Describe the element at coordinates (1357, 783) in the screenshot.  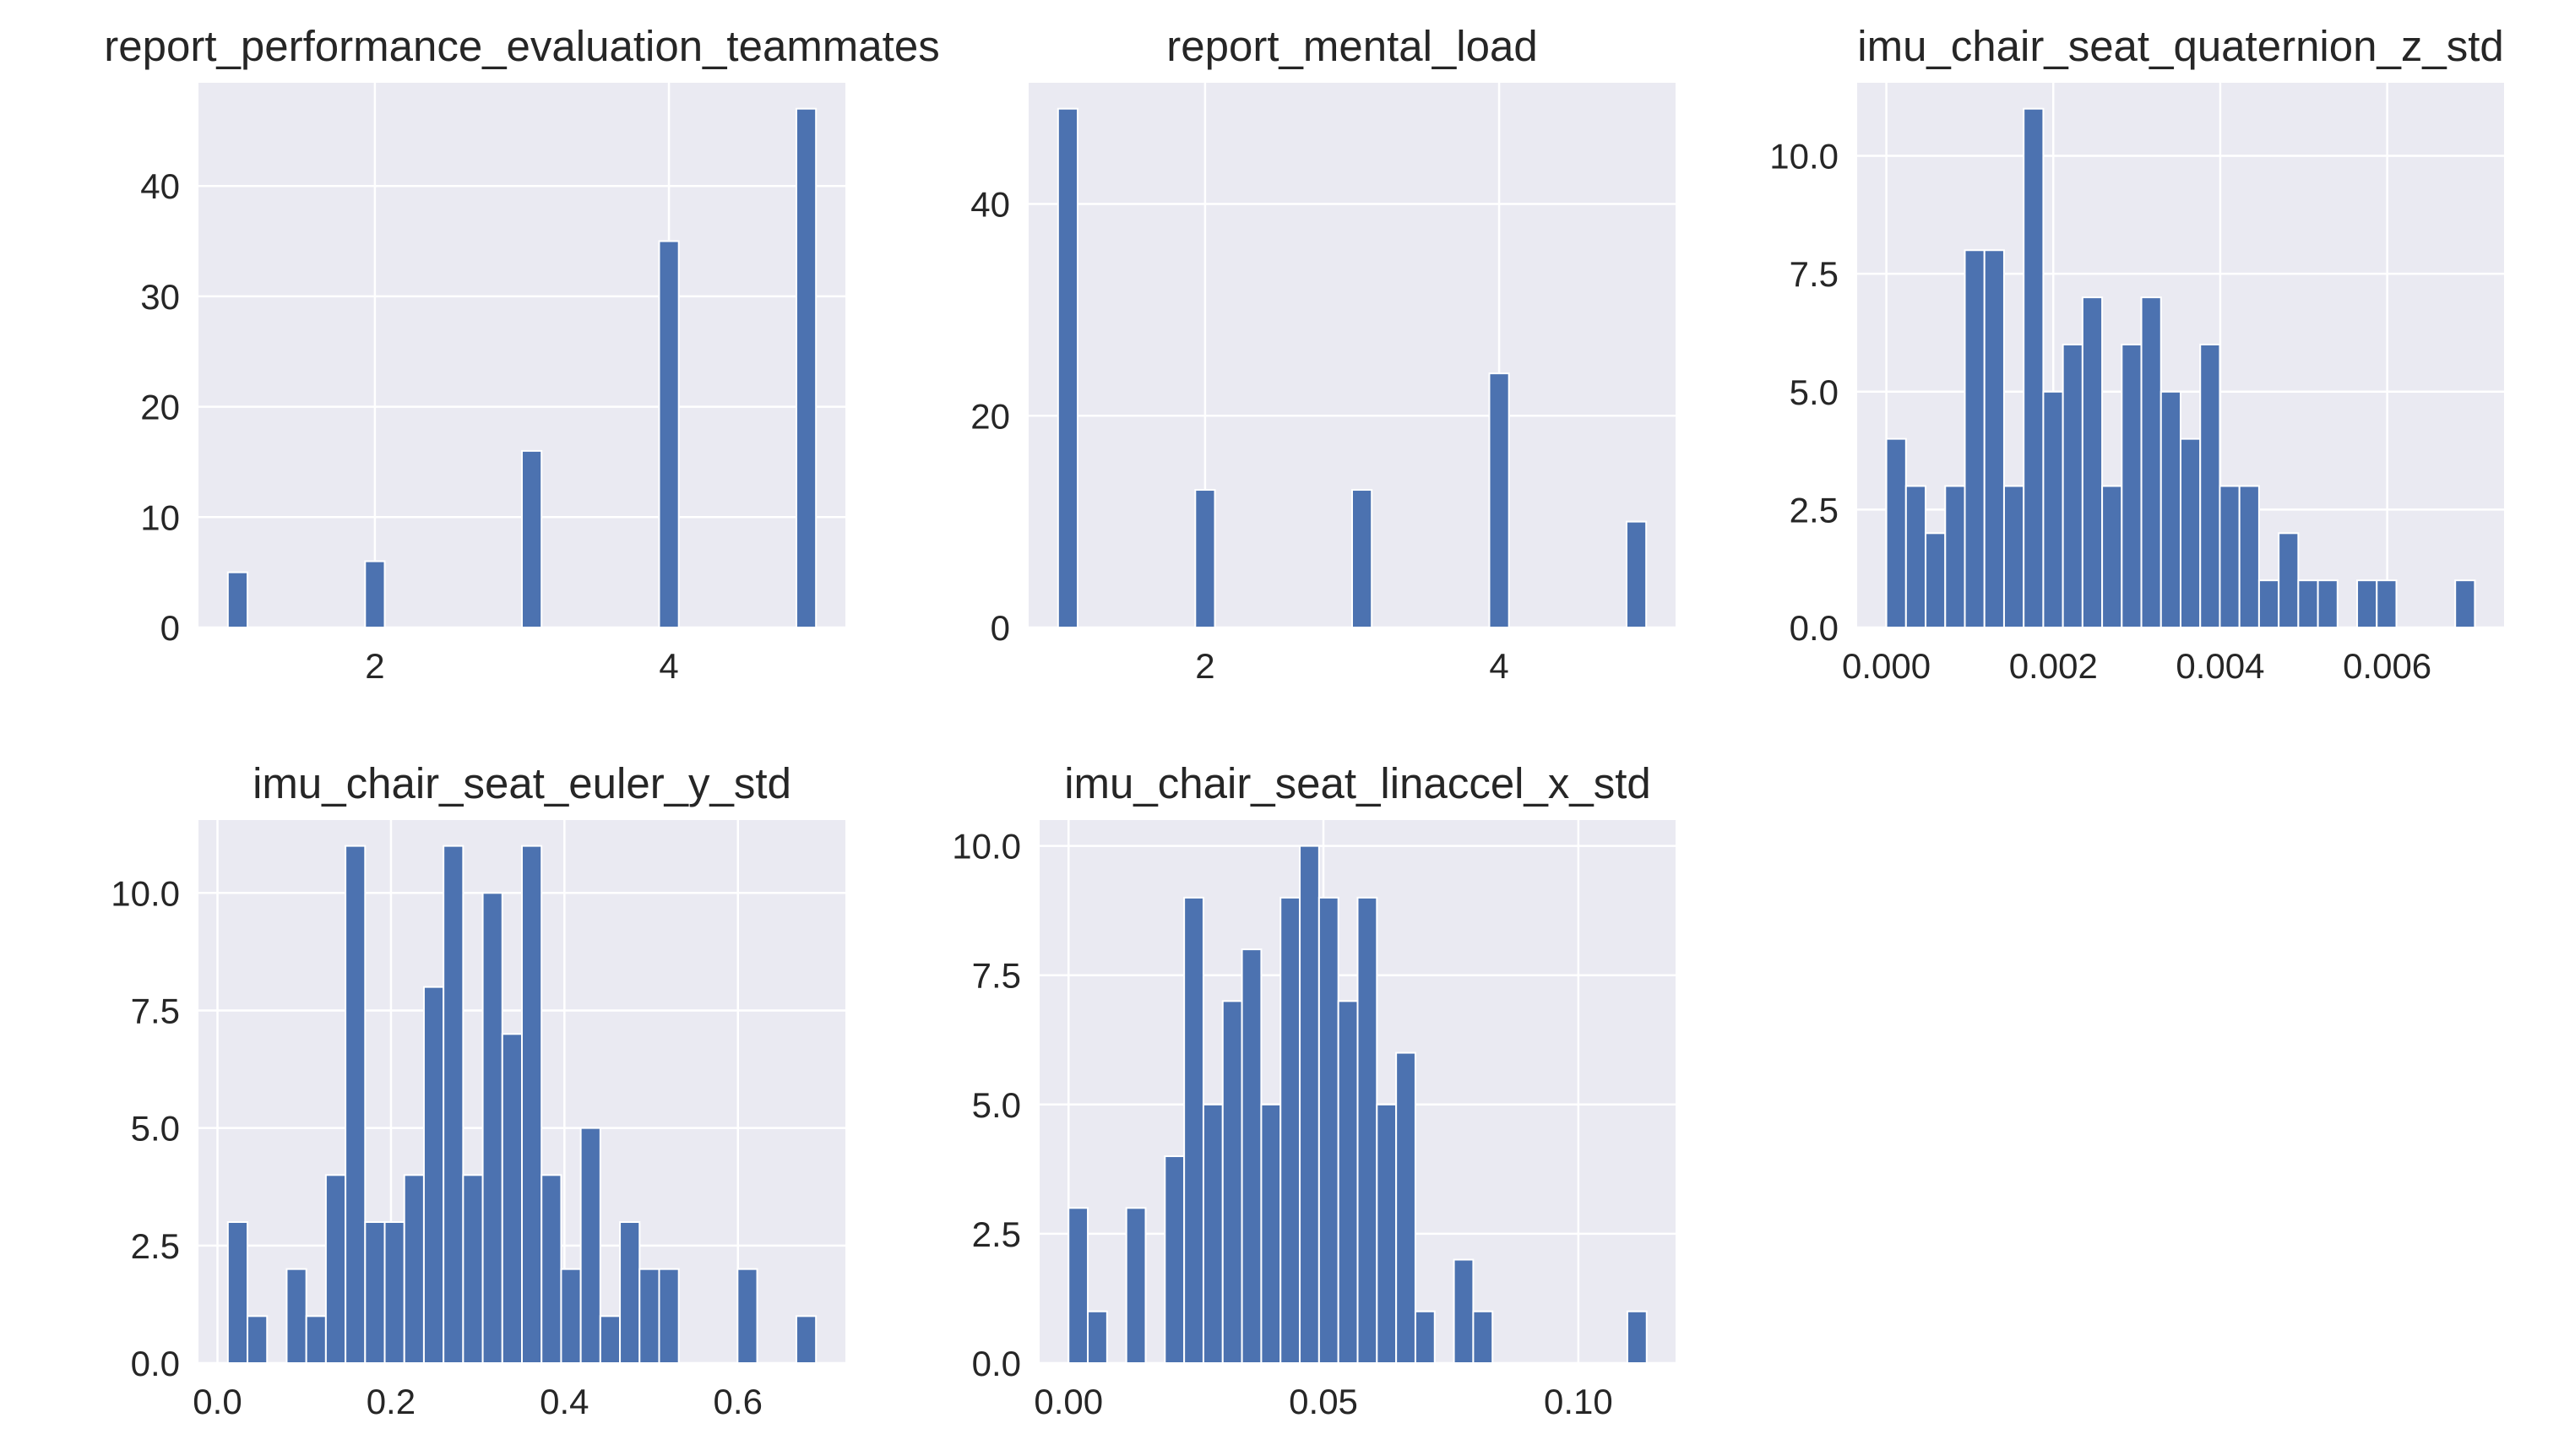
I see `subplot-title: imu_chair_seat_linaccel_x_std` at that location.